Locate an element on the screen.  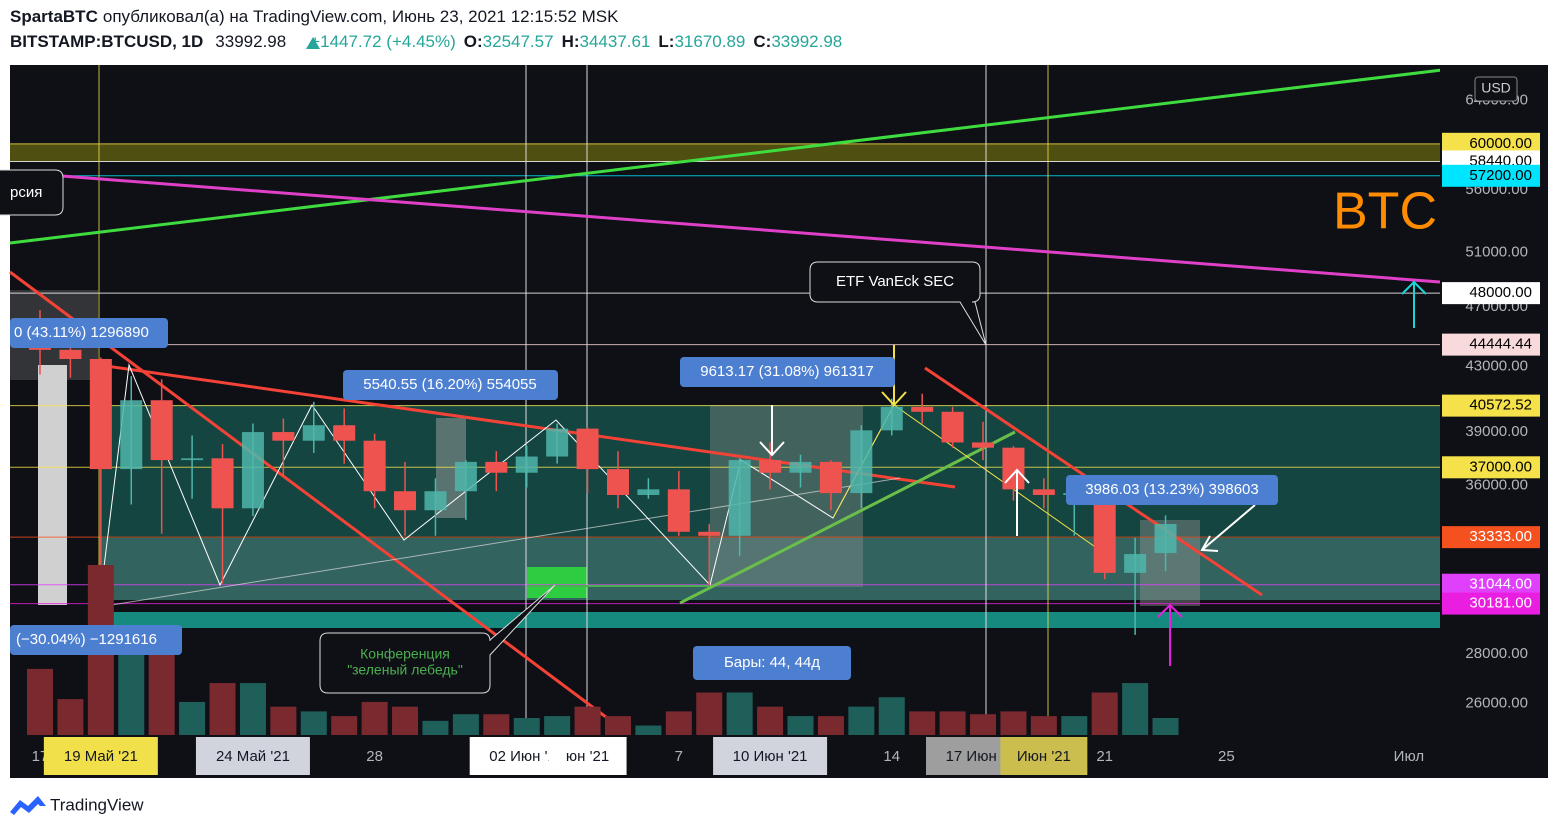
y-tick-label: 36000.00 is located at coordinates (1496, 485).